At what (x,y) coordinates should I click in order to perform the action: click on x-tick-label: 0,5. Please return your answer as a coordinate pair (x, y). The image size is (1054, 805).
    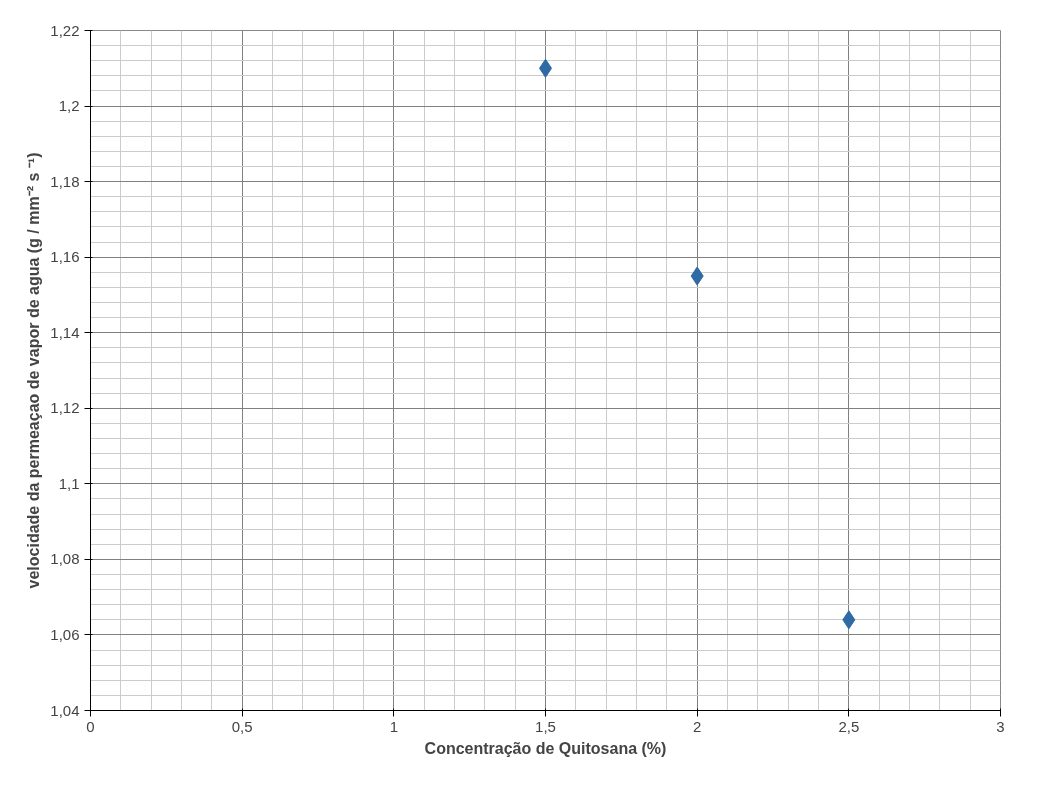
    Looking at the image, I should click on (242, 726).